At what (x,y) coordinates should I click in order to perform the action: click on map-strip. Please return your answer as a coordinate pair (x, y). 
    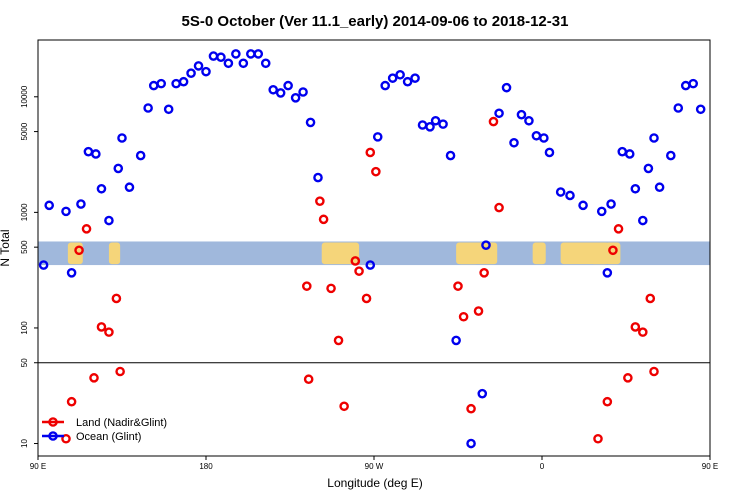
    Looking at the image, I should click on (374, 253).